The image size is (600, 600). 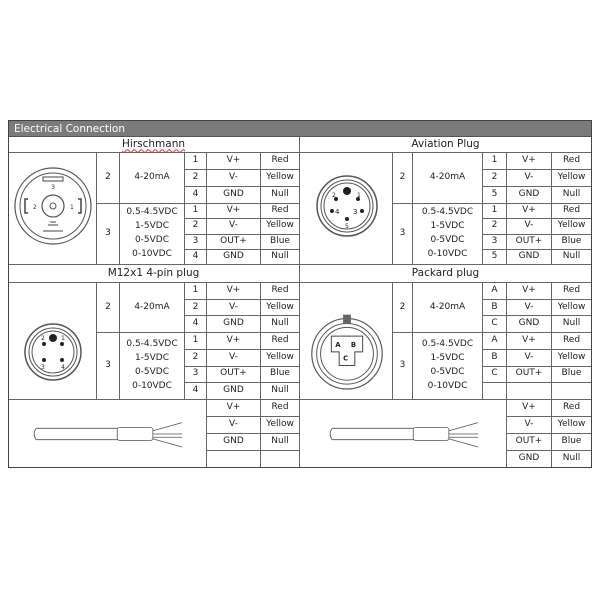 What do you see at coordinates (280, 459) in the screenshot?
I see `wire-color` at bounding box center [280, 459].